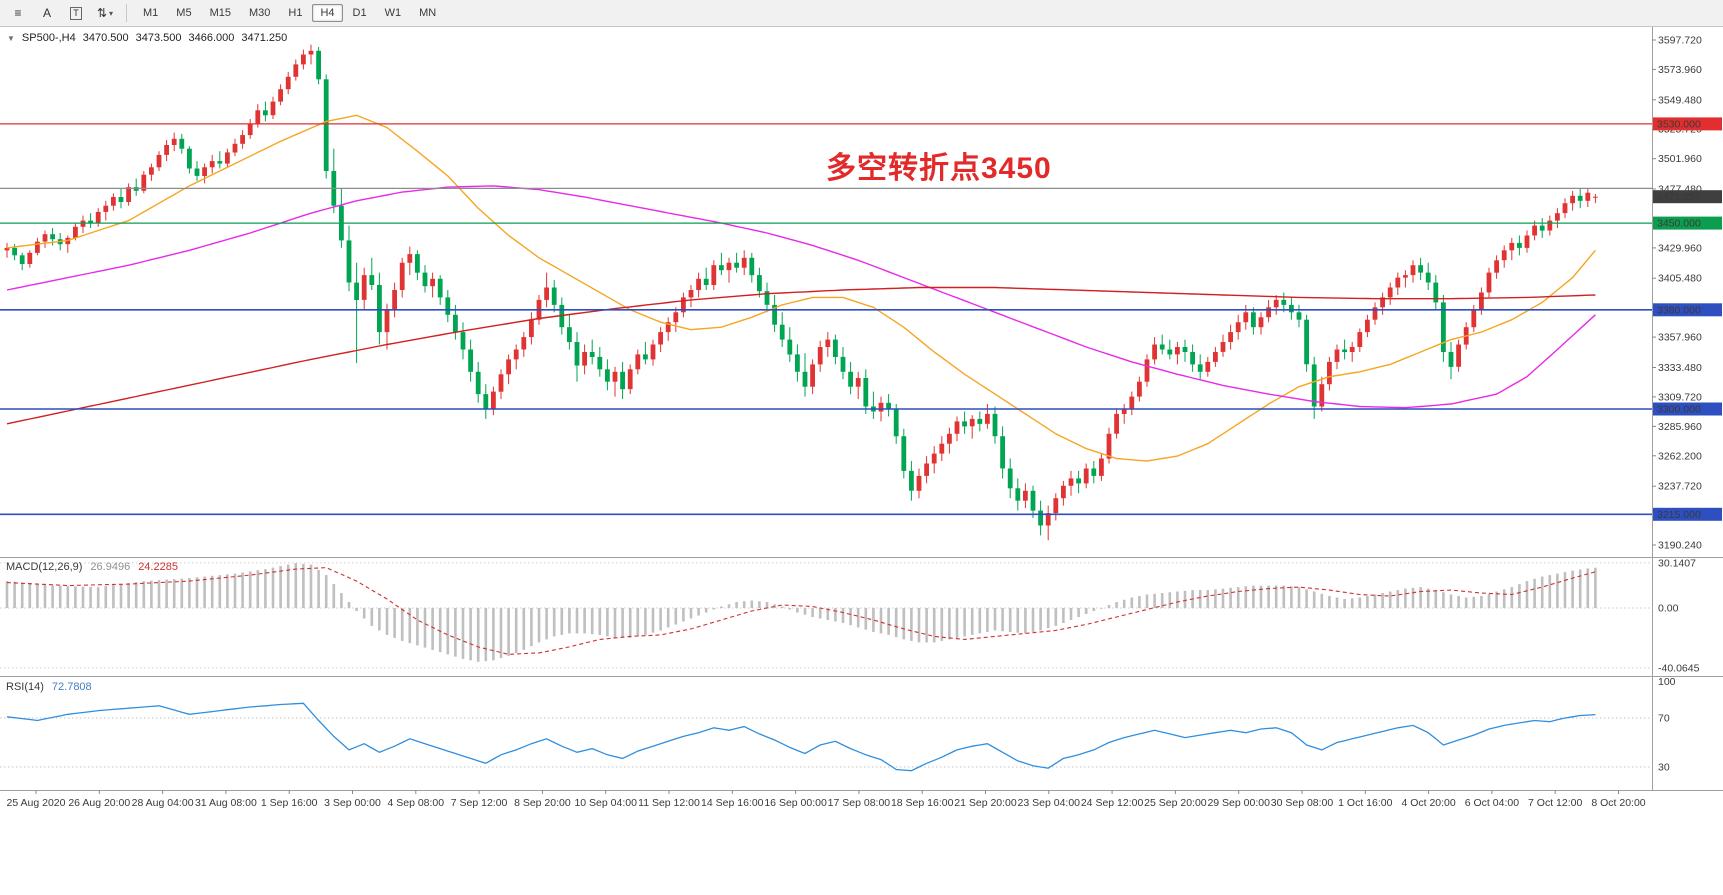 The height and width of the screenshot is (895, 1723). I want to click on svg-text: 25 Aug 2020, so click(36, 803).